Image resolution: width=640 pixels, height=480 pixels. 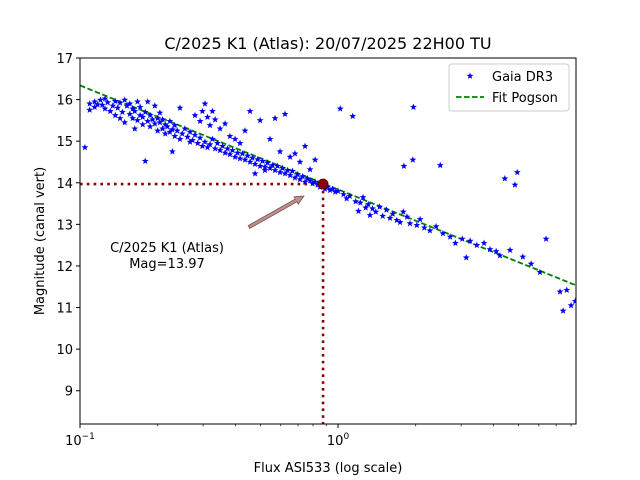 What do you see at coordinates (328, 468) in the screenshot?
I see `x-axis-label: Flux ASI533 (log scale)` at bounding box center [328, 468].